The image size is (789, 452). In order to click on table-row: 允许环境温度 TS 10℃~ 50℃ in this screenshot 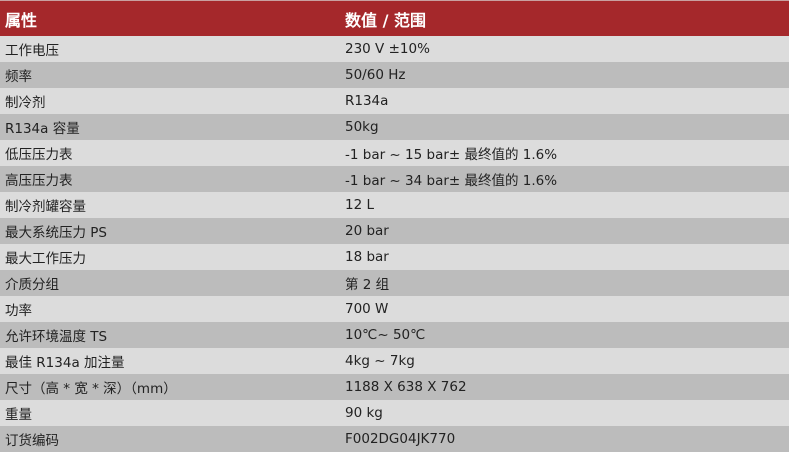, I will do `click(394, 335)`.